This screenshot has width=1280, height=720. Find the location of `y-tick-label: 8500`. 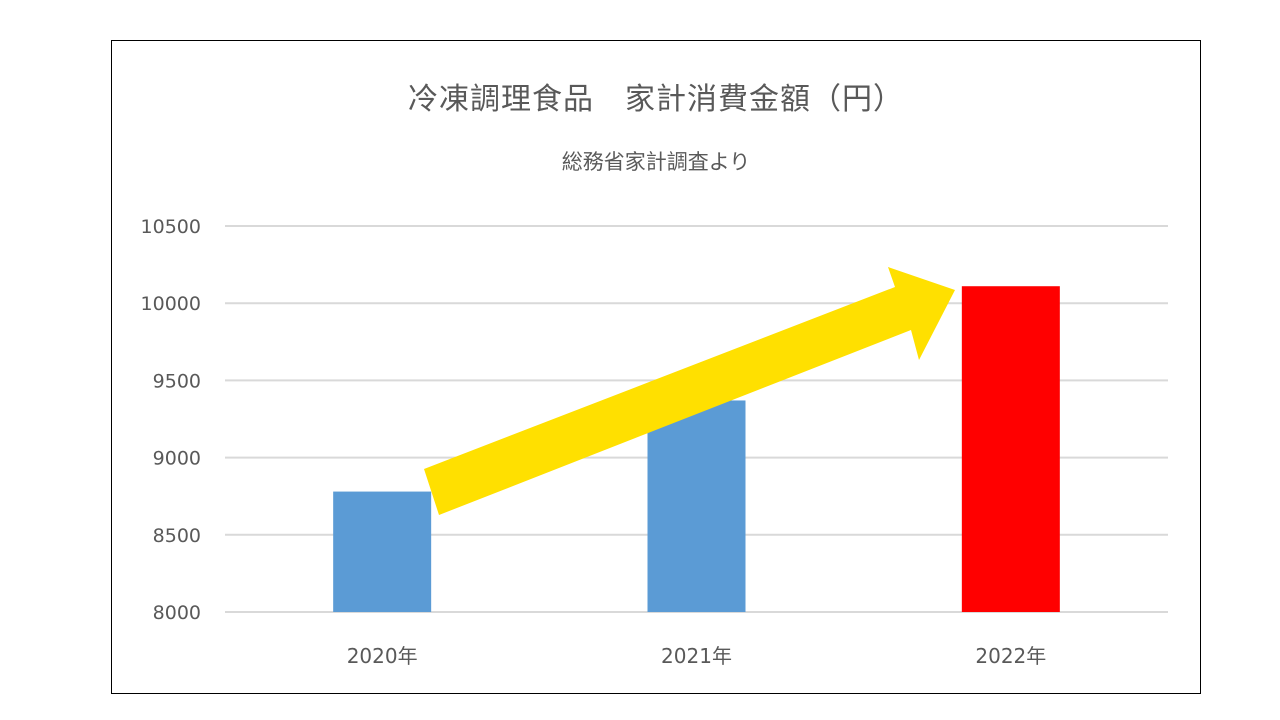

y-tick-label: 8500 is located at coordinates (177, 536).